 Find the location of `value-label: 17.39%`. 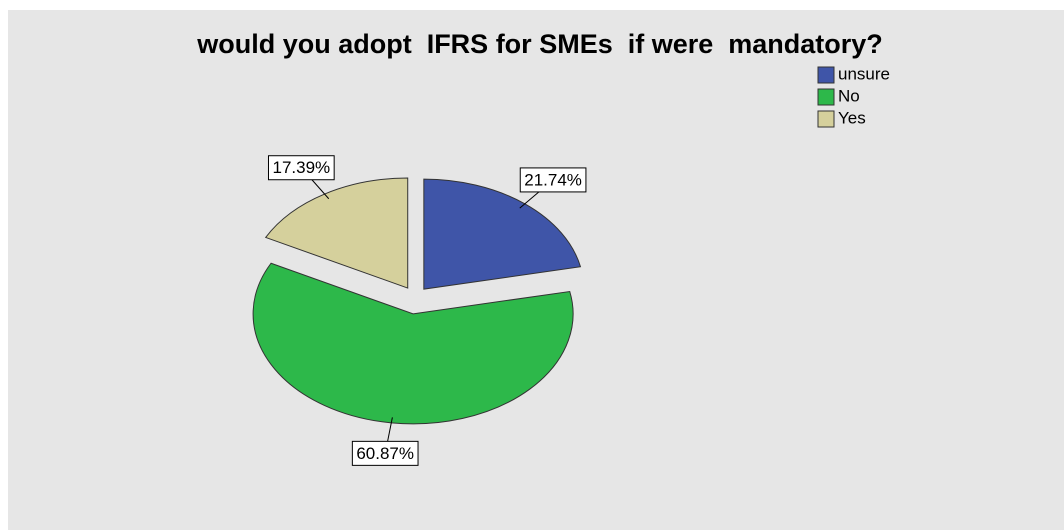

value-label: 17.39% is located at coordinates (301, 167).